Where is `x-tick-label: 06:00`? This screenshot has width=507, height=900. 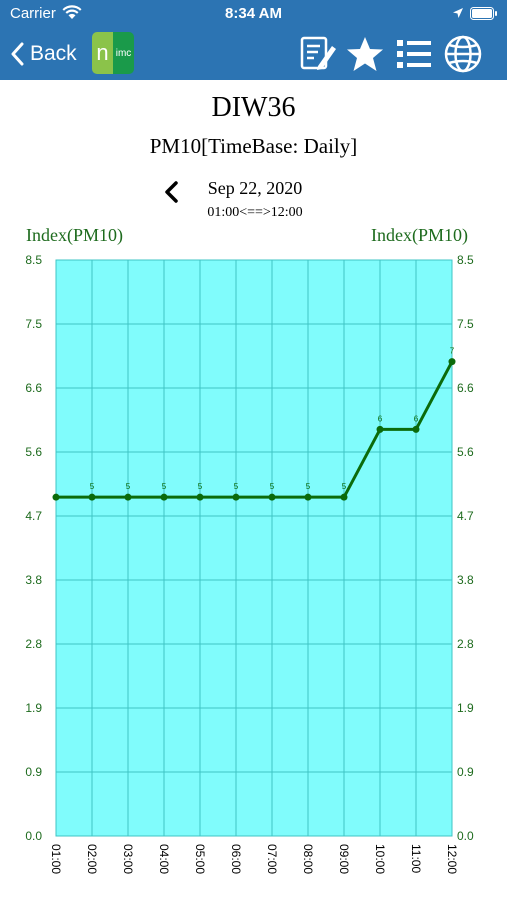
x-tick-label: 06:00 is located at coordinates (236, 859).